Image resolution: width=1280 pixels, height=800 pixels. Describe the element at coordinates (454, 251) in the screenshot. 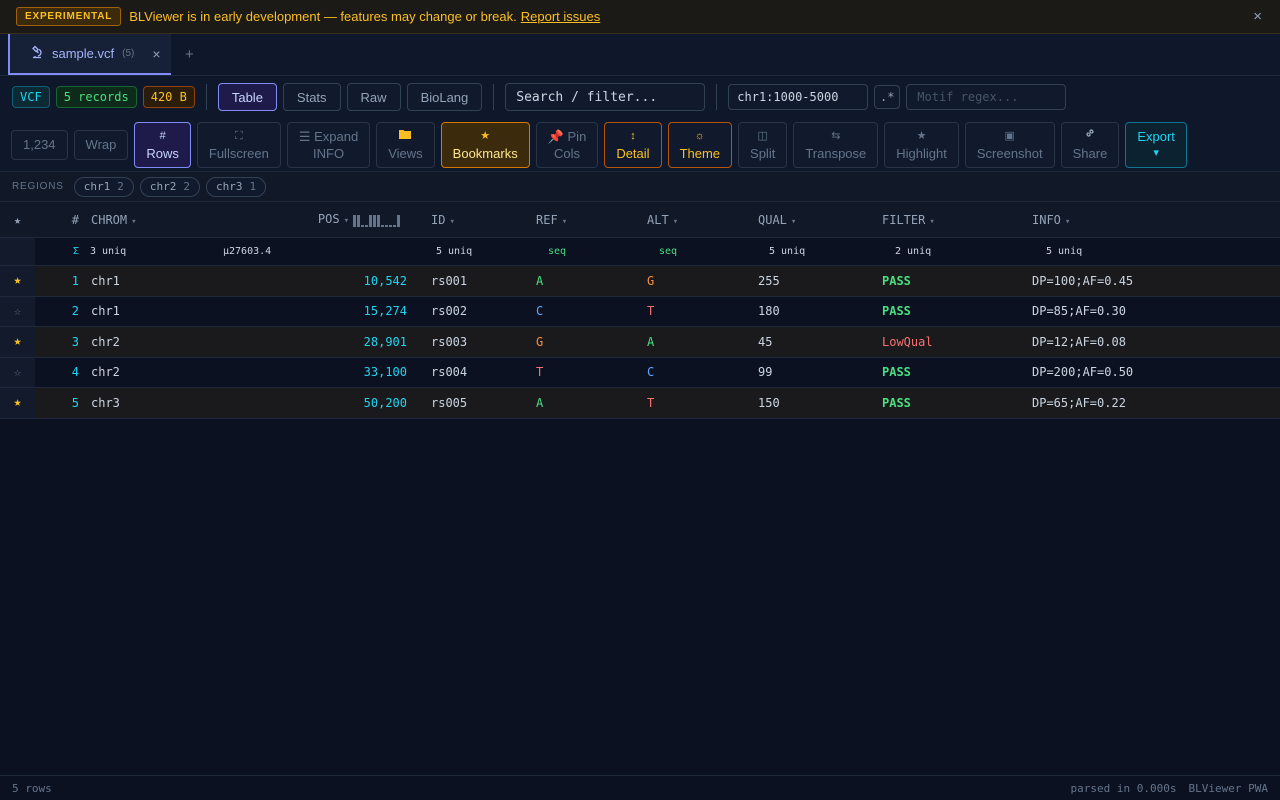

I see `id-summary: 5 uniq` at that location.